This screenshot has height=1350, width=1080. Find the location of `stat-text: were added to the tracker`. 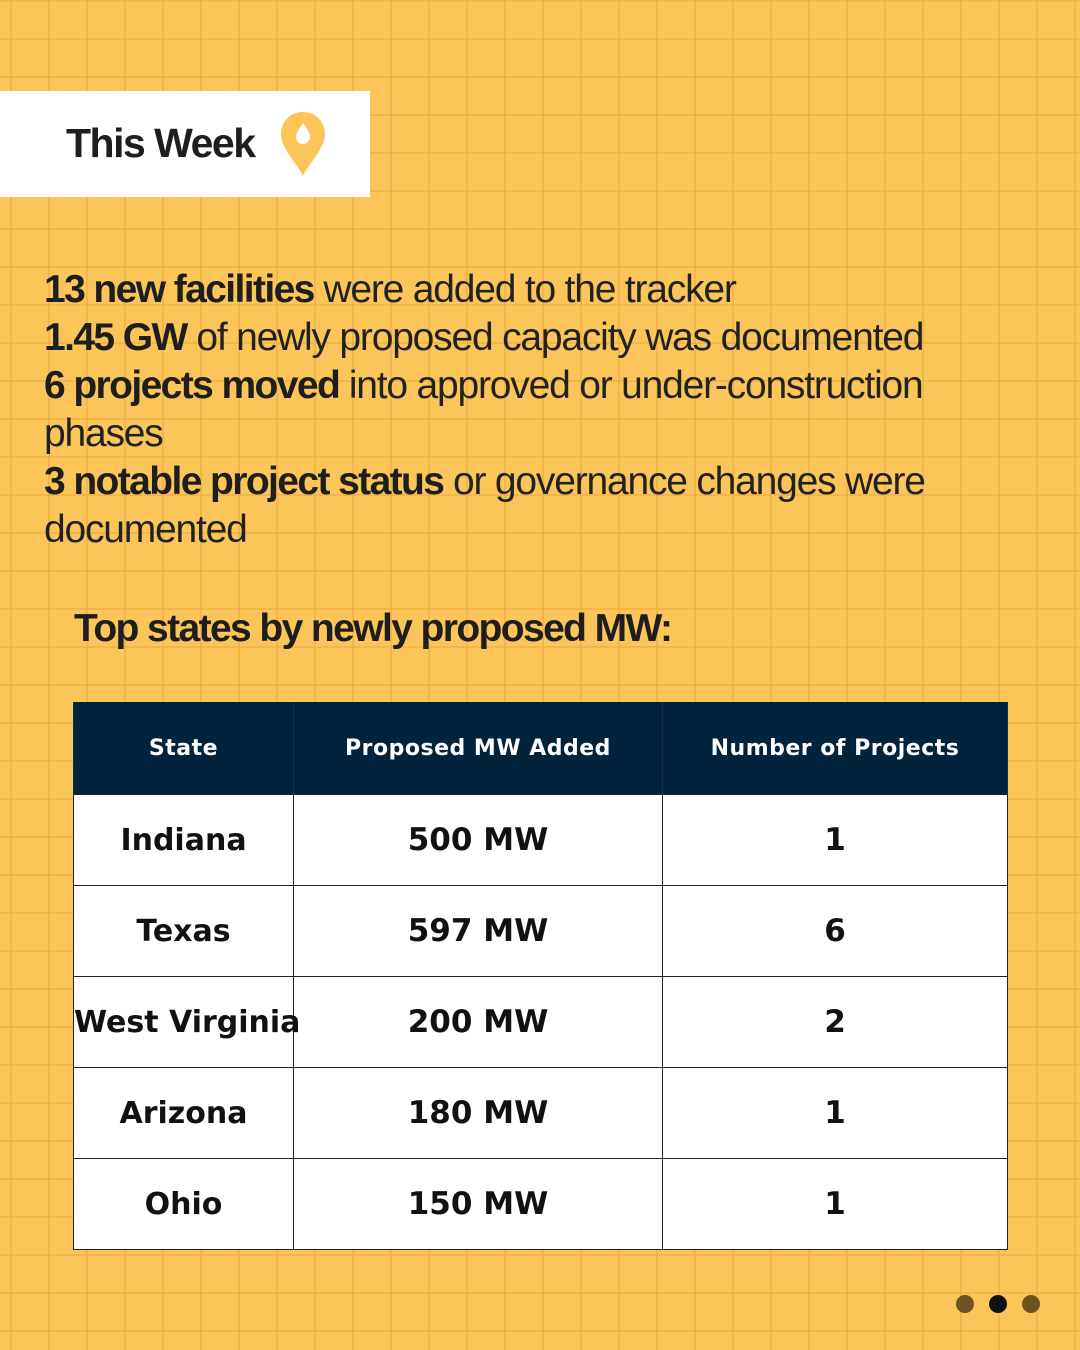

stat-text: were added to the tracker is located at coordinates (524, 289).